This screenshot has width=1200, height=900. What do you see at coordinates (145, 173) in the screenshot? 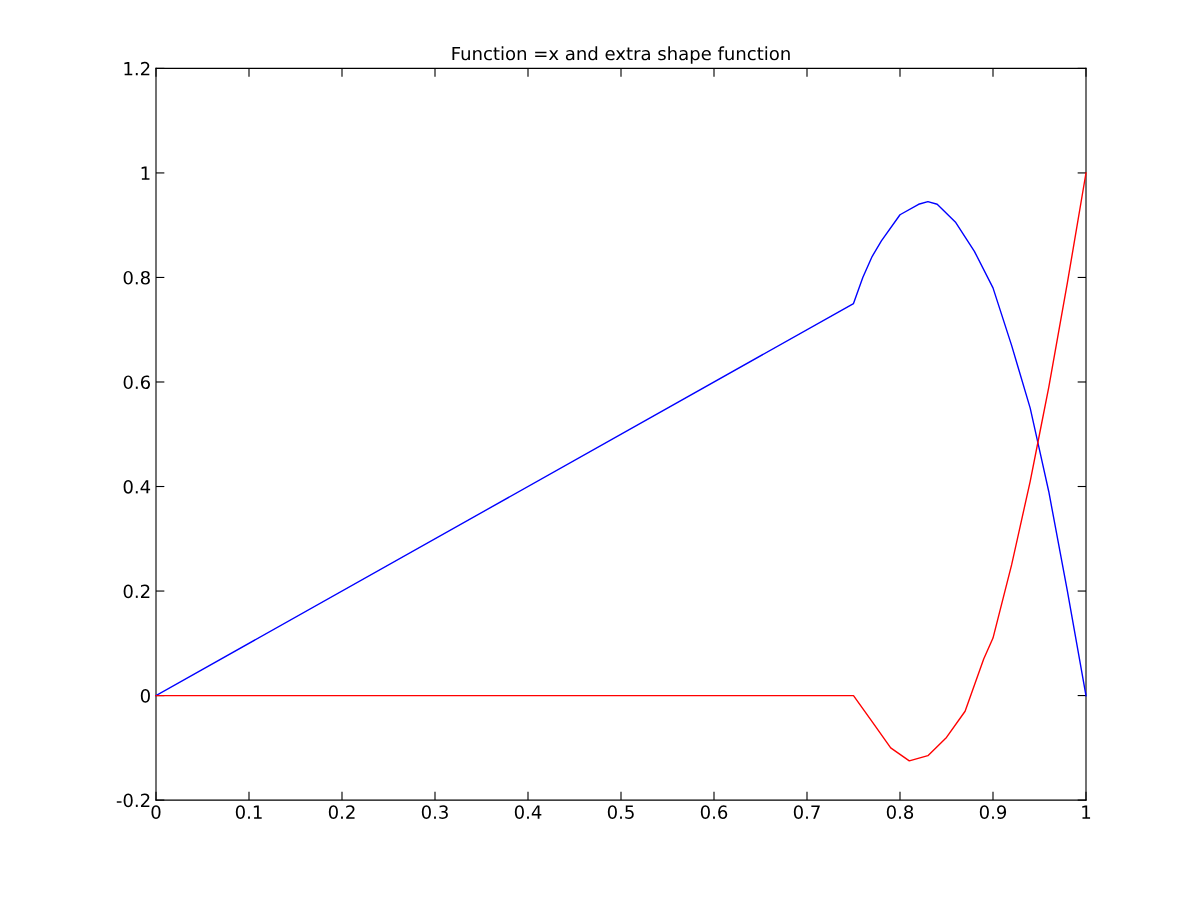
I see `y-tick-label: 1` at bounding box center [145, 173].